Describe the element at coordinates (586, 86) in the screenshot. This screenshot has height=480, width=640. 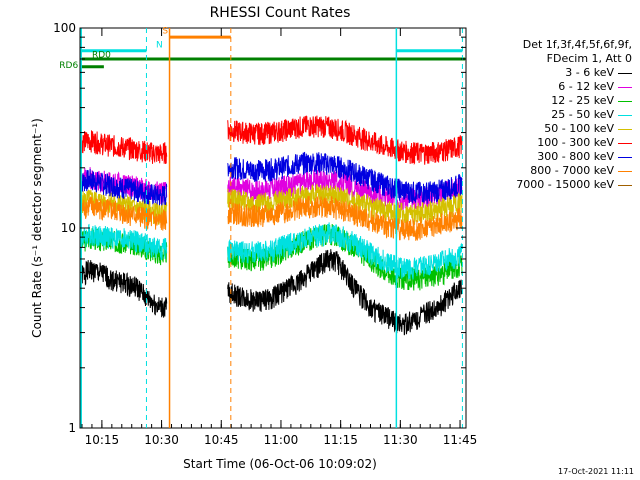
I see `legend-label: 6 - 12 keV` at that location.